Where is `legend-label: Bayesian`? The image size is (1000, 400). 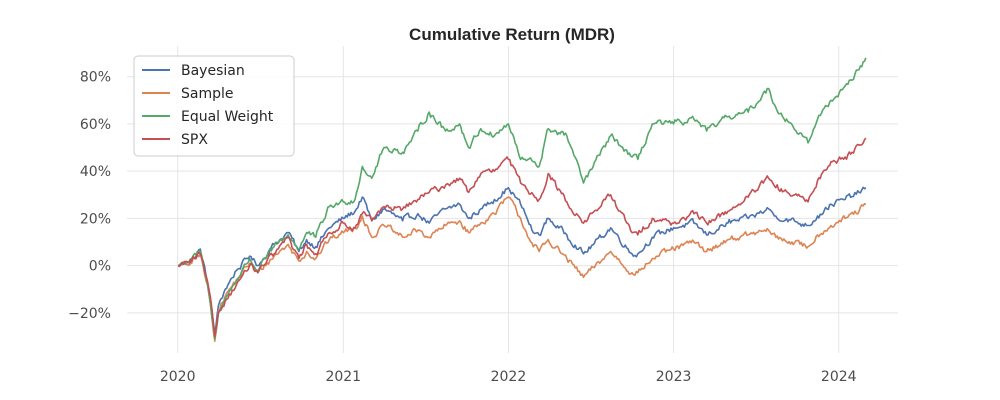
legend-label: Bayesian is located at coordinates (213, 71).